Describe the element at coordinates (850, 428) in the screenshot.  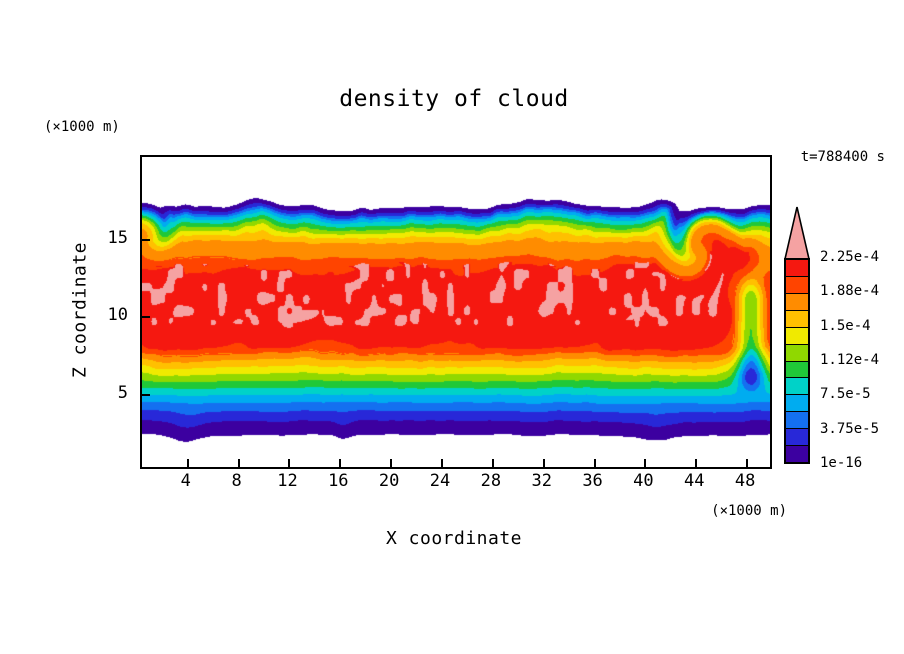
I see `colorbar-tick-label: 3.75e-5` at that location.